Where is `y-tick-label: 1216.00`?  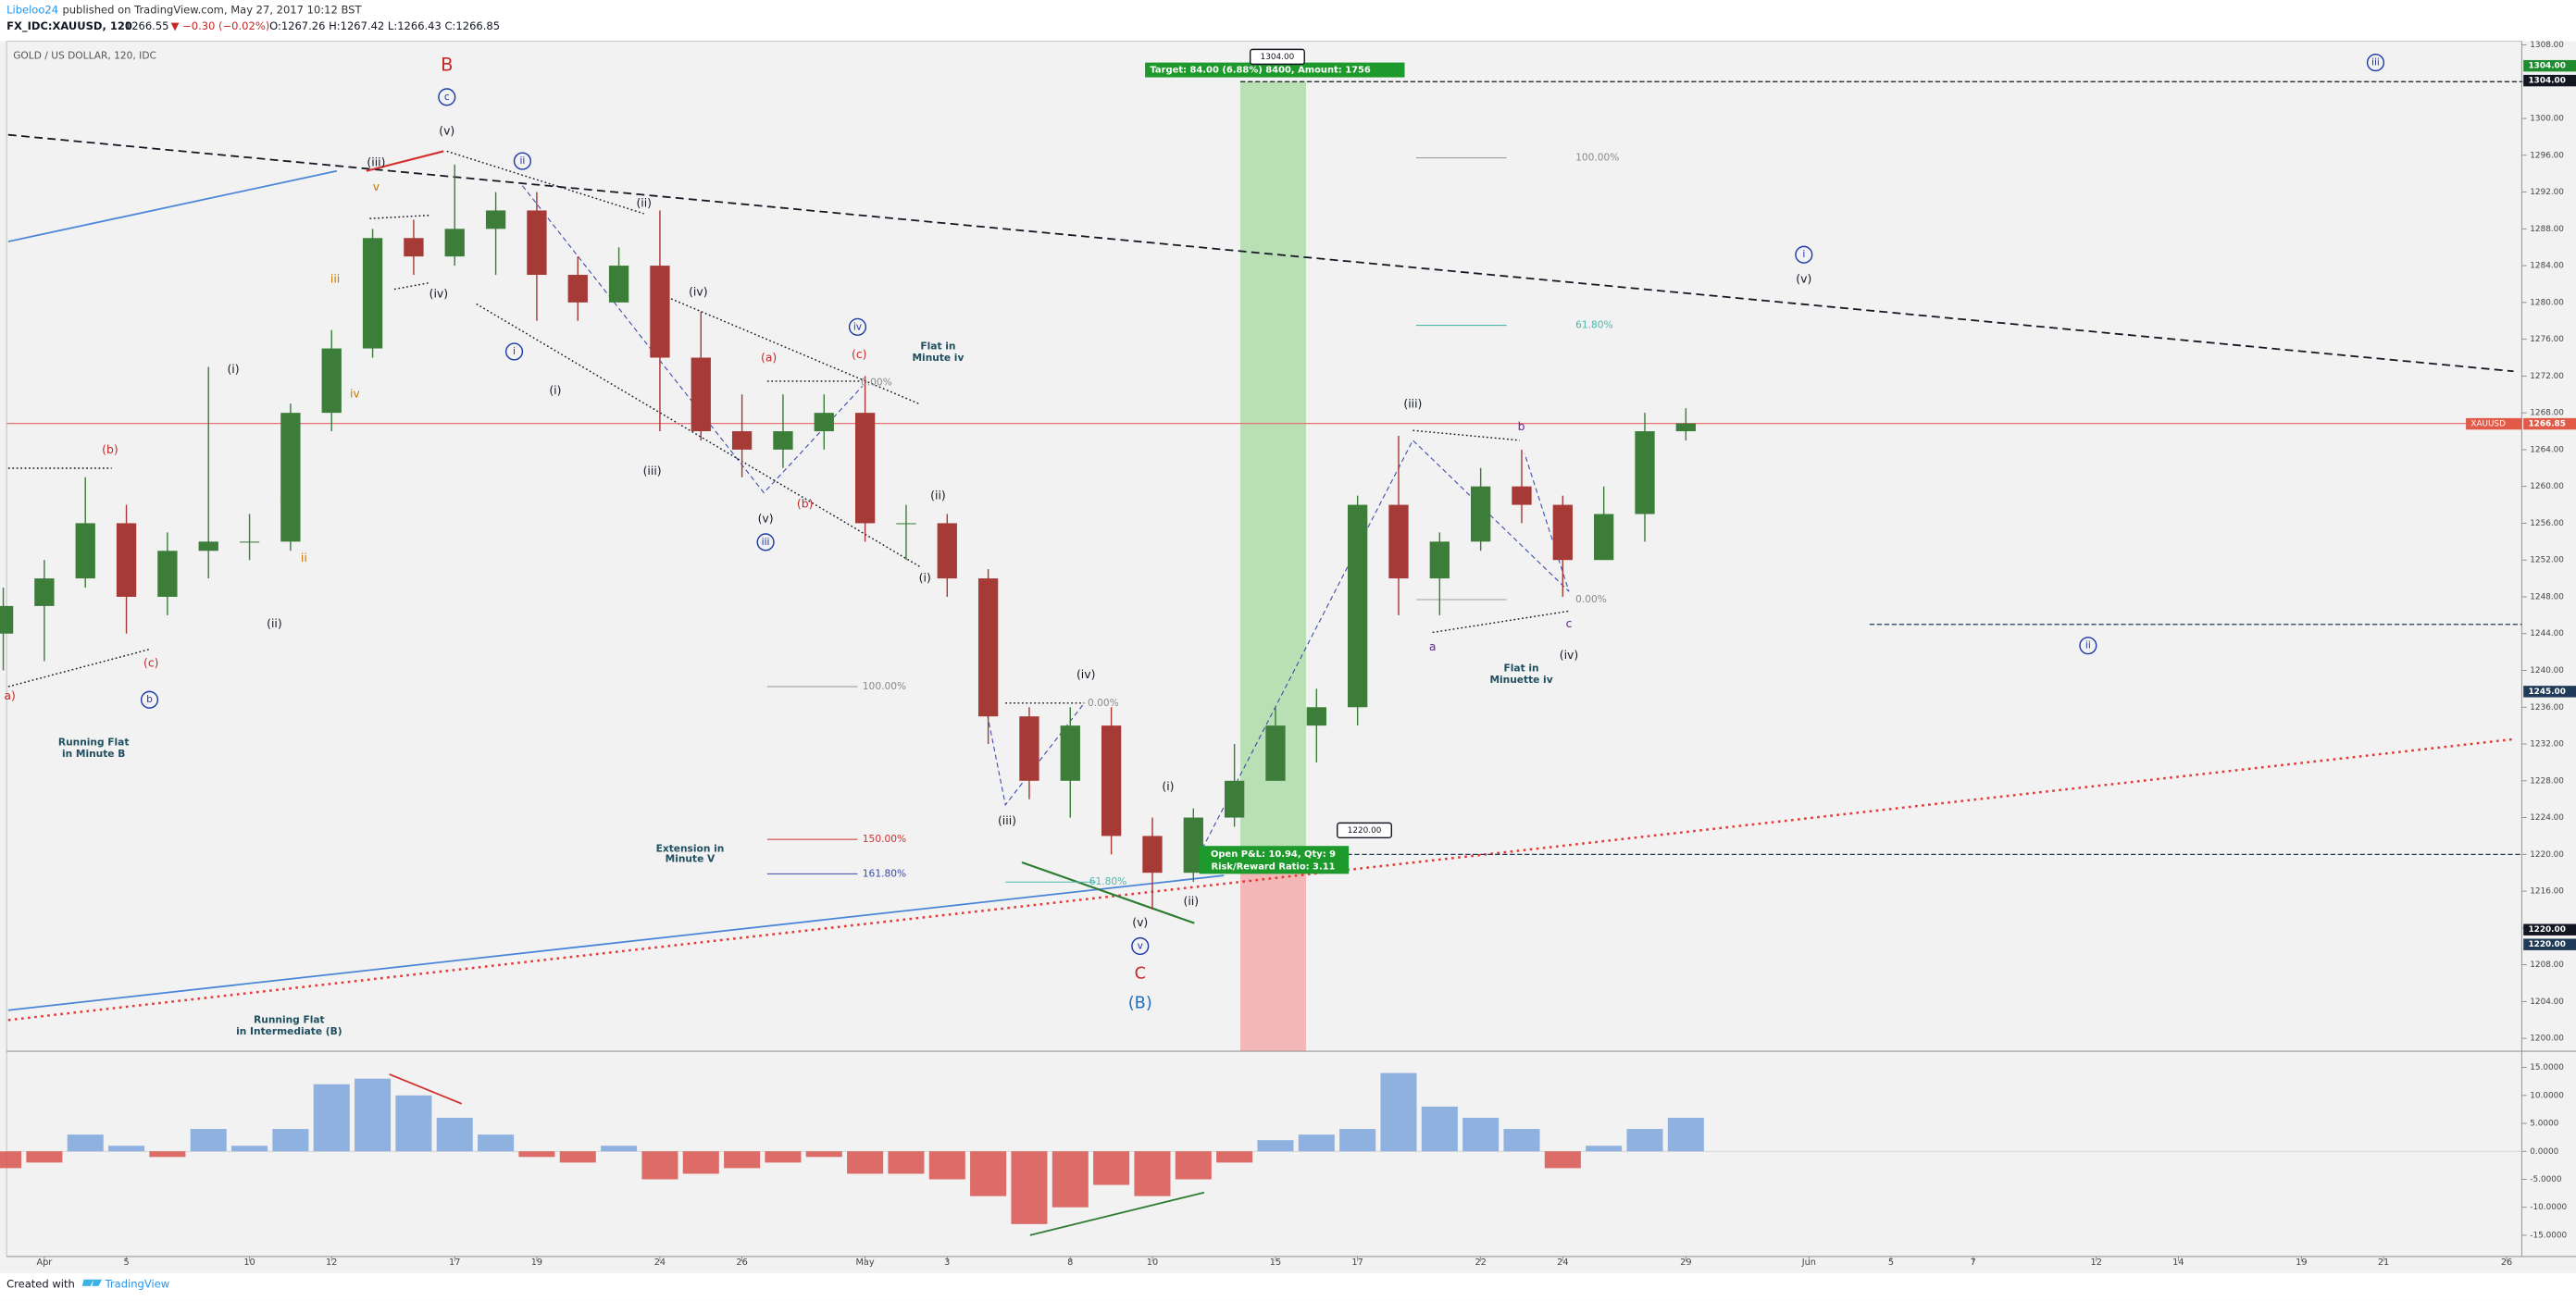 y-tick-label: 1216.00 is located at coordinates (2547, 892).